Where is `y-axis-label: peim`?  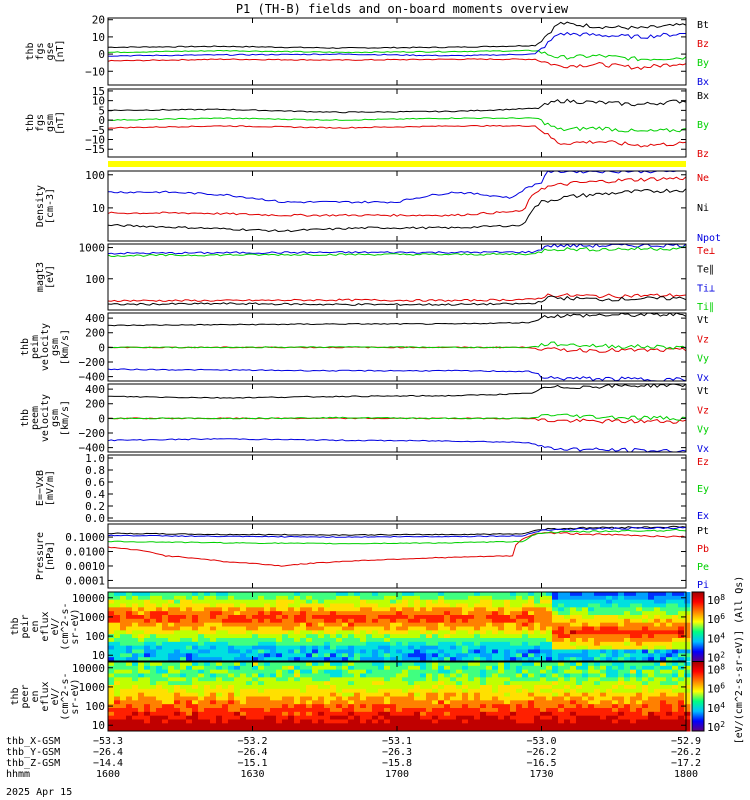 y-axis-label: peim is located at coordinates (35, 347).